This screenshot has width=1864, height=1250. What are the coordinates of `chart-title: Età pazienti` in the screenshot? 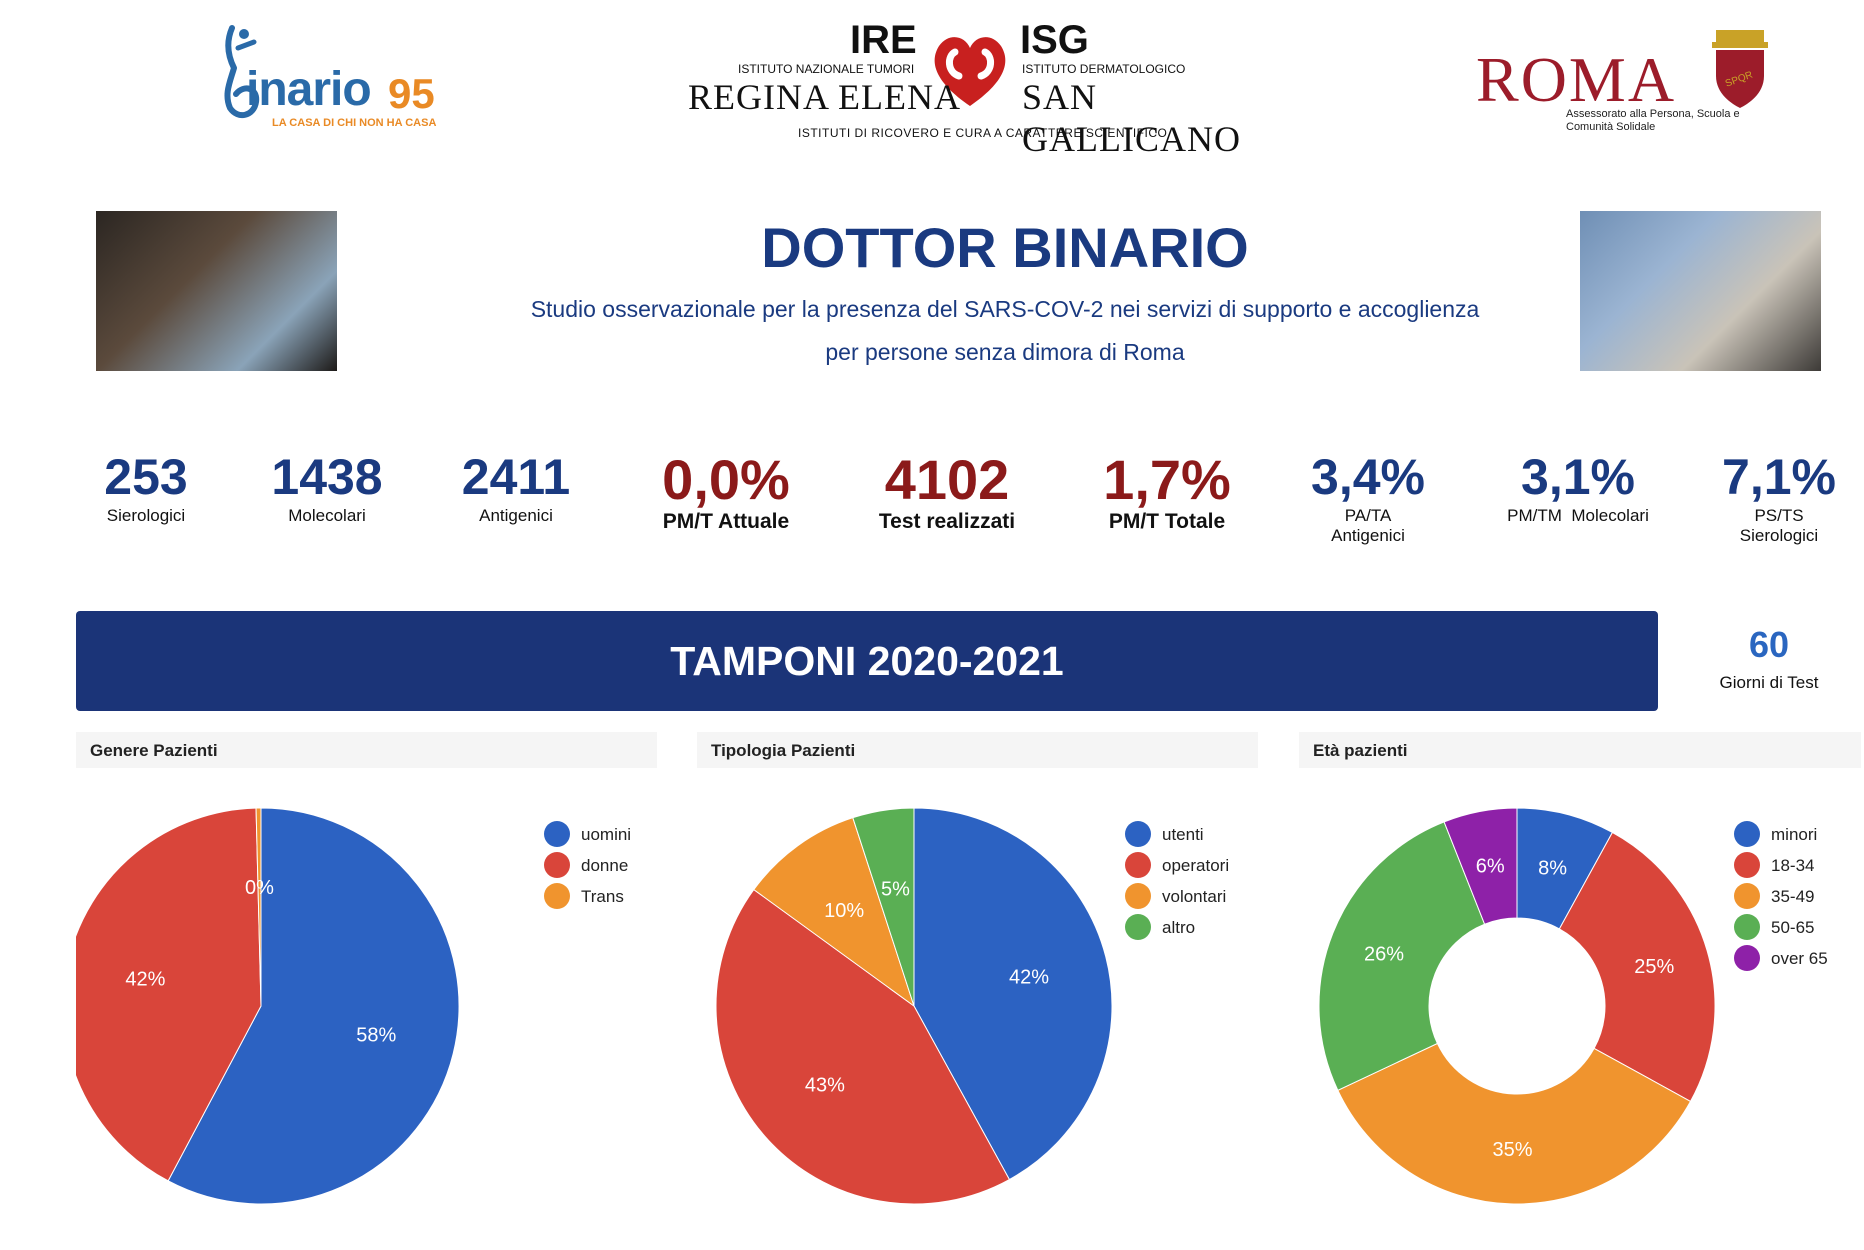 It's located at (1360, 750).